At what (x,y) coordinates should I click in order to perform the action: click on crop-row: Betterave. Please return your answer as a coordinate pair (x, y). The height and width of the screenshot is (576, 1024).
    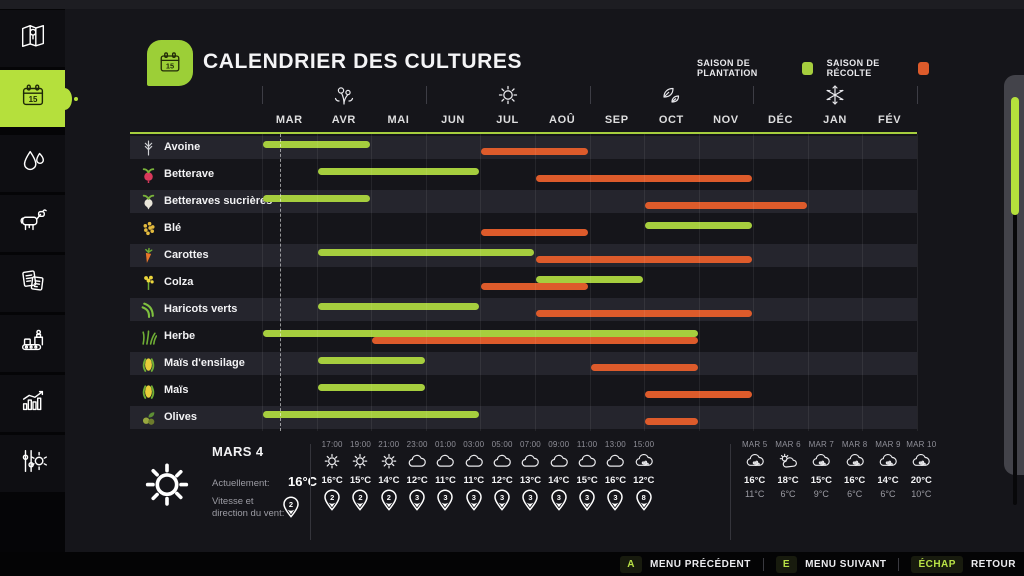
    Looking at the image, I should click on (545, 174).